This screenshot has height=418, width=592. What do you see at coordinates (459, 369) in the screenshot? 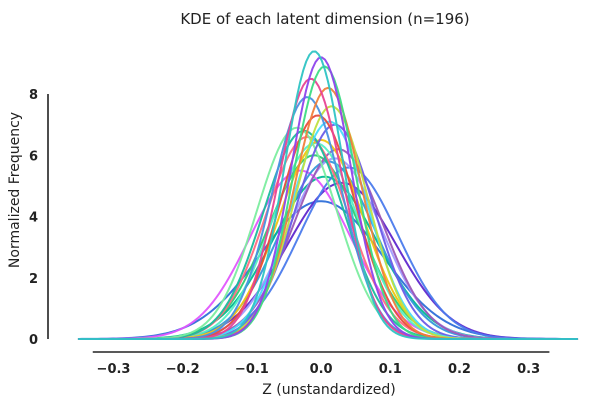
I see `x-tick-label: 0.2` at bounding box center [459, 369].